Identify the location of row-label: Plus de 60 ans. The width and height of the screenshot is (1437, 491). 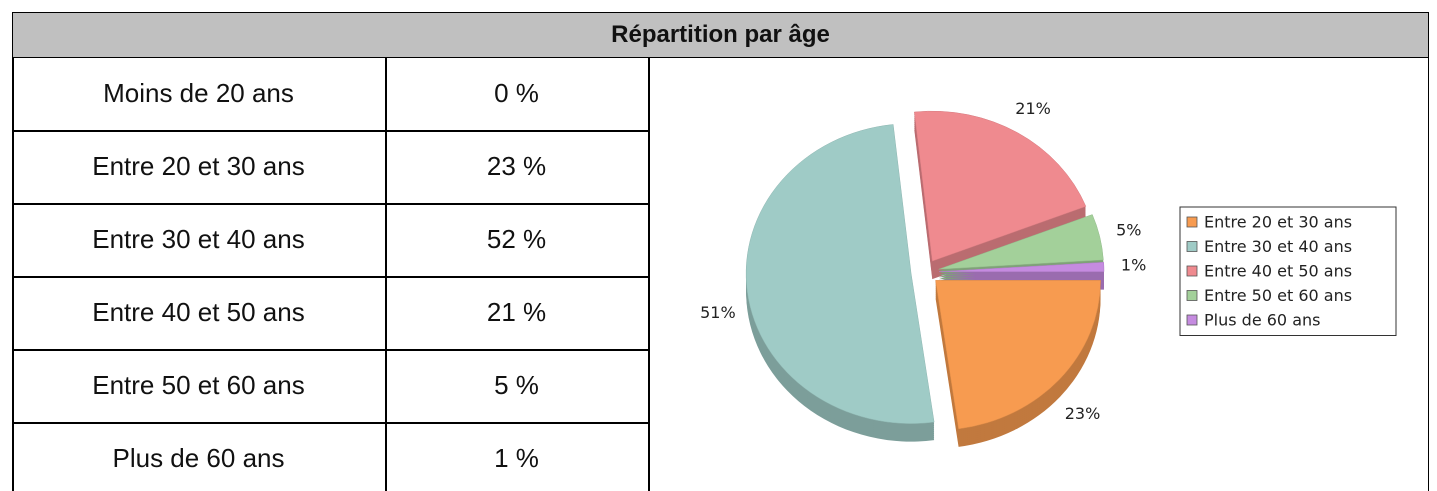
(198, 458).